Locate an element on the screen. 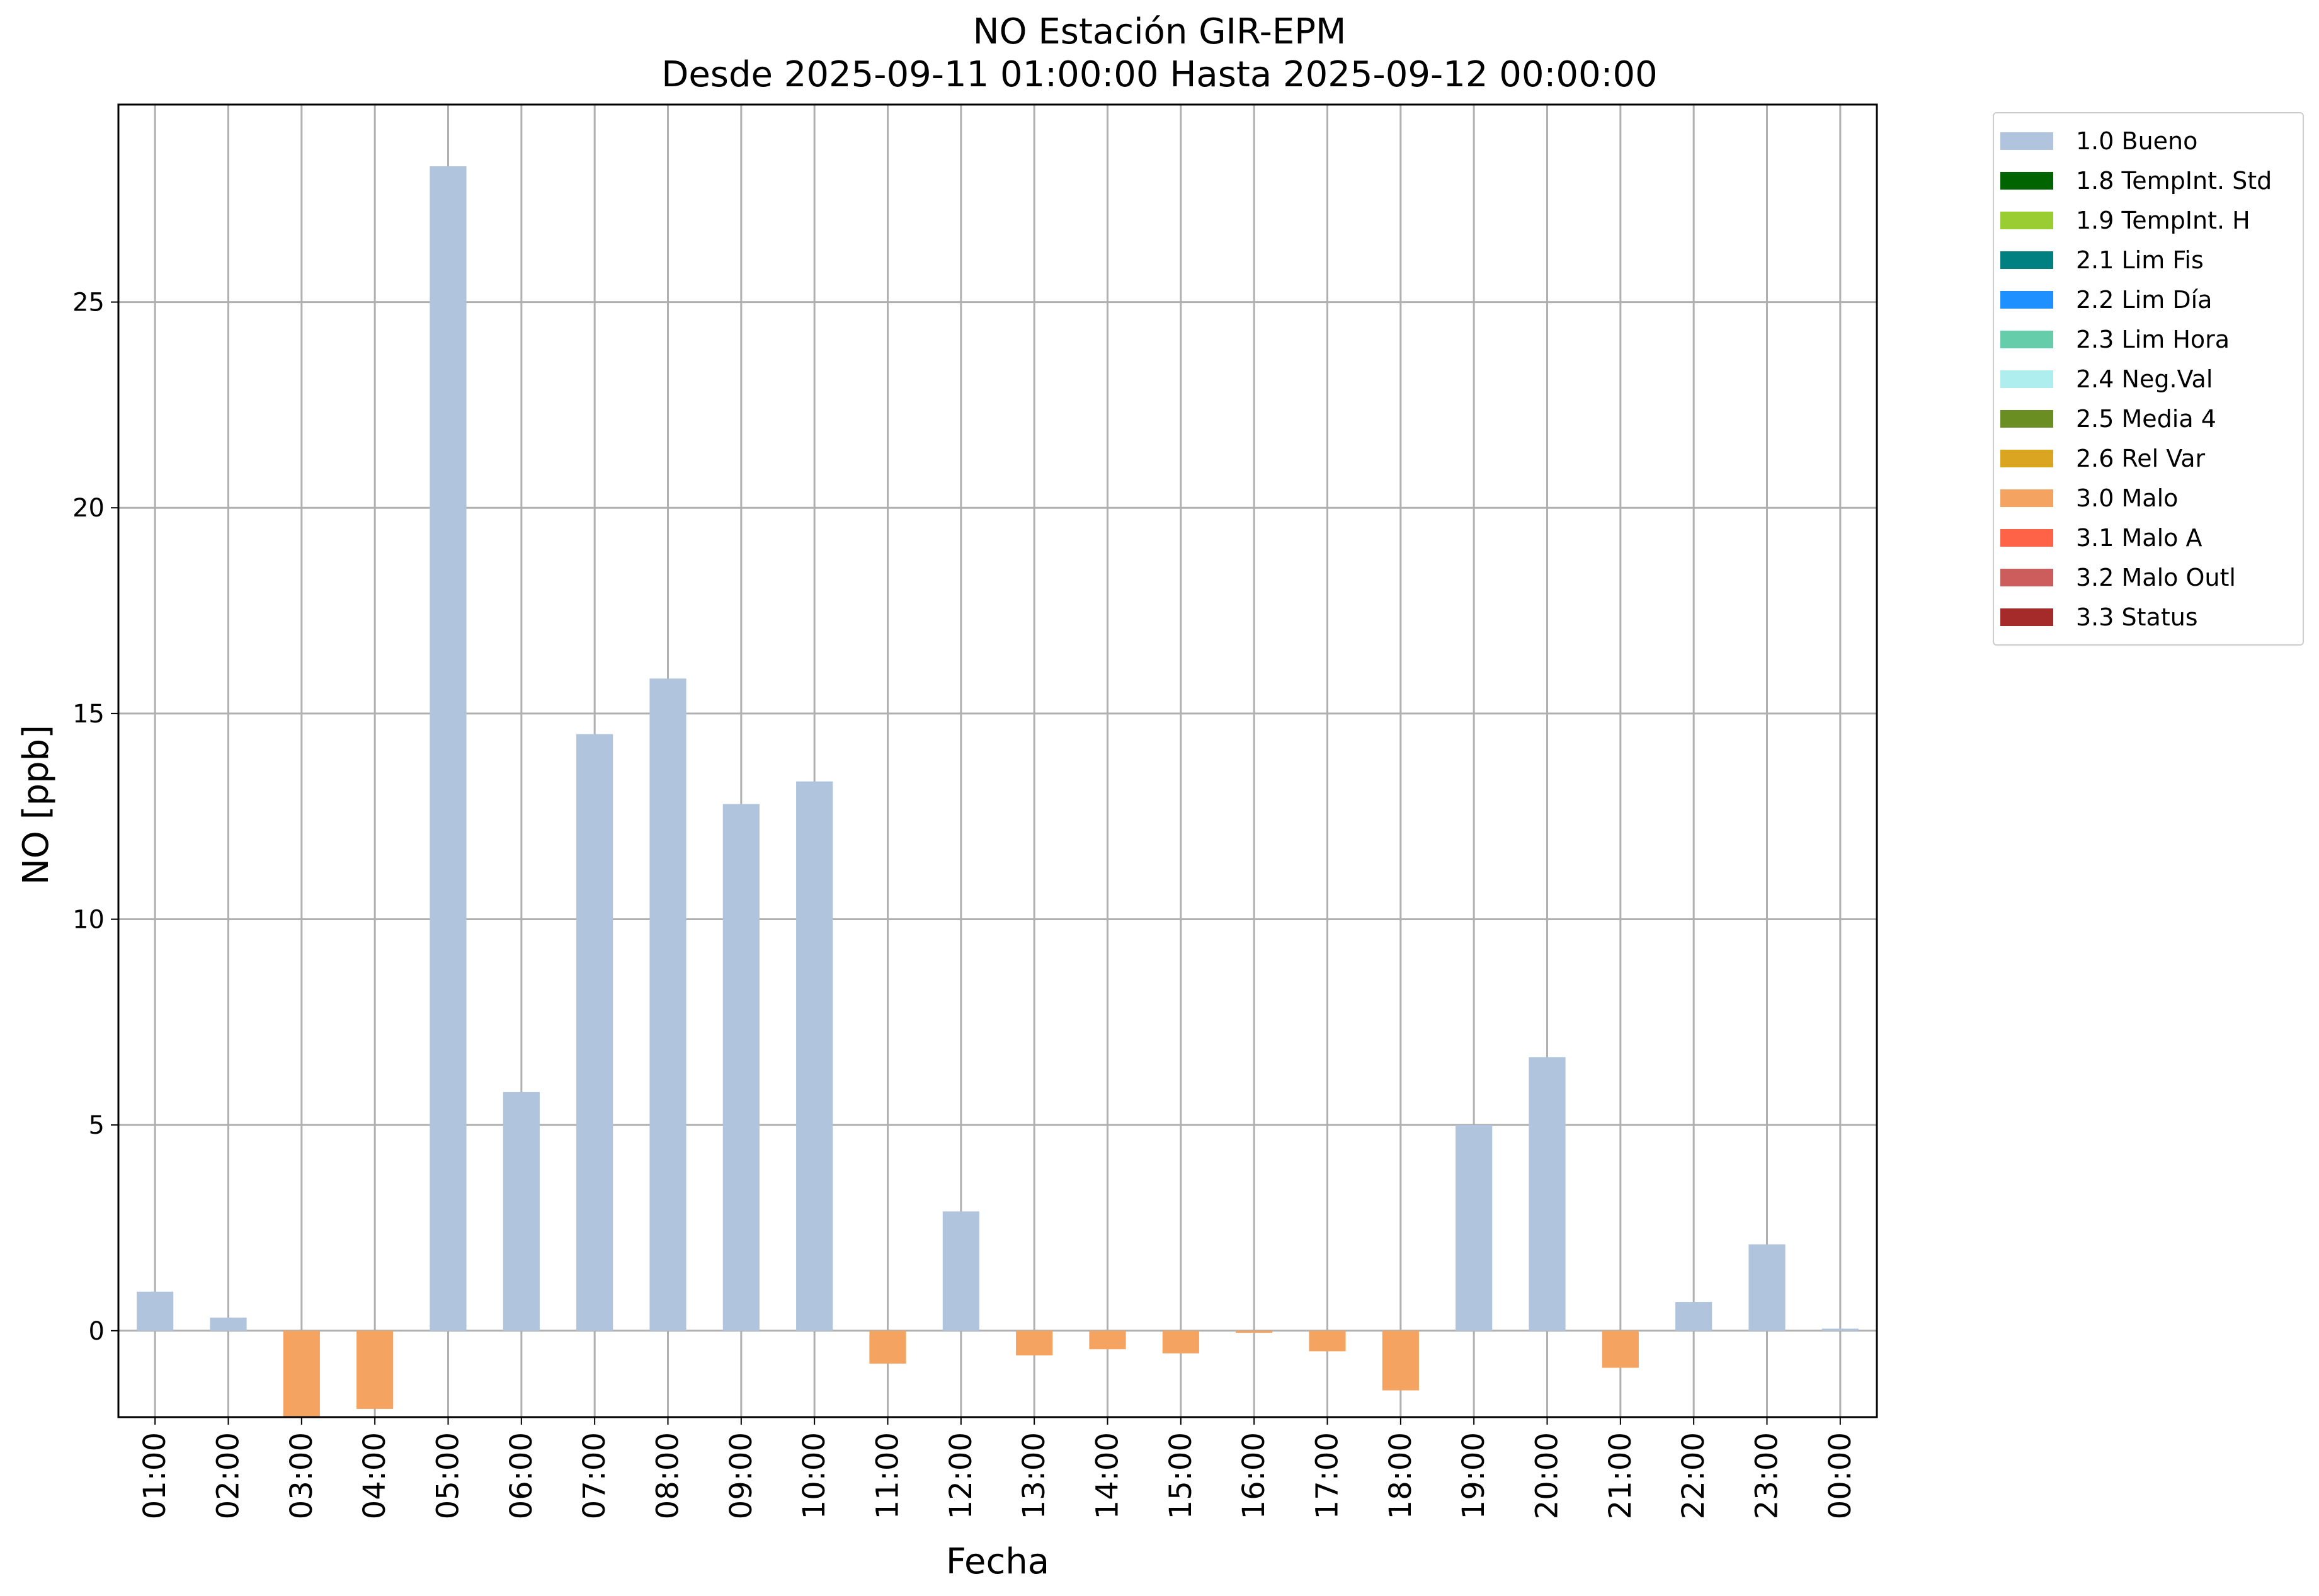 This screenshot has width=2319, height=1596. legend-item: 3.2 Malo Outl is located at coordinates (2148, 577).